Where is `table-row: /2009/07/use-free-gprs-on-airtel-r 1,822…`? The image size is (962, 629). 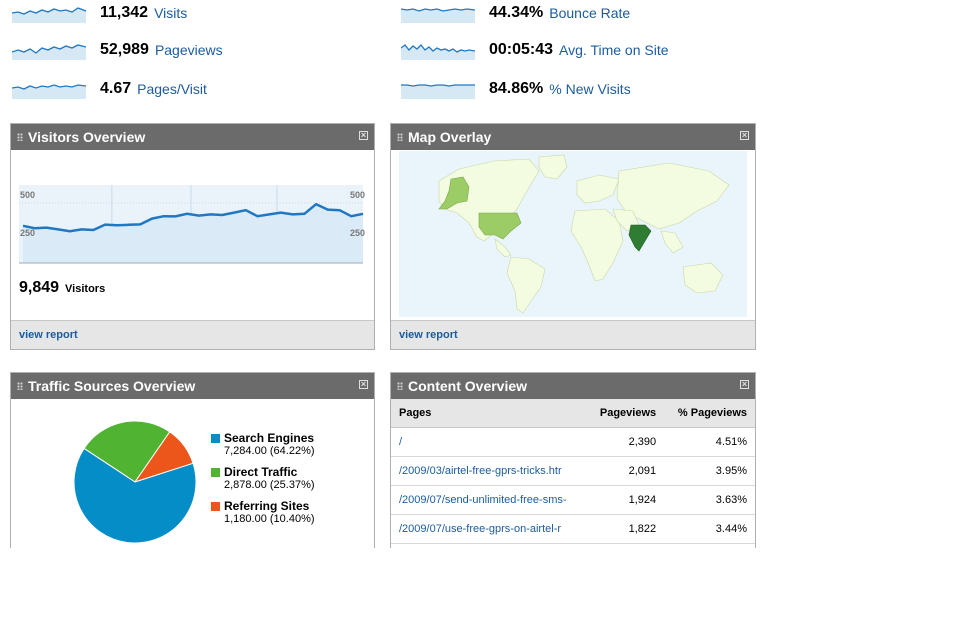 table-row: /2009/07/use-free-gprs-on-airtel-r 1,822… is located at coordinates (573, 529).